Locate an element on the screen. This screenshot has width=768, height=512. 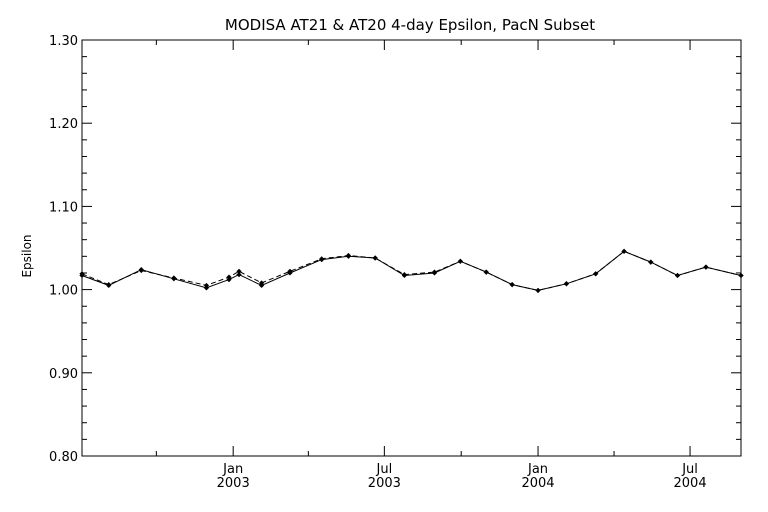
y-axis-label: Epsilon is located at coordinates (27, 255).